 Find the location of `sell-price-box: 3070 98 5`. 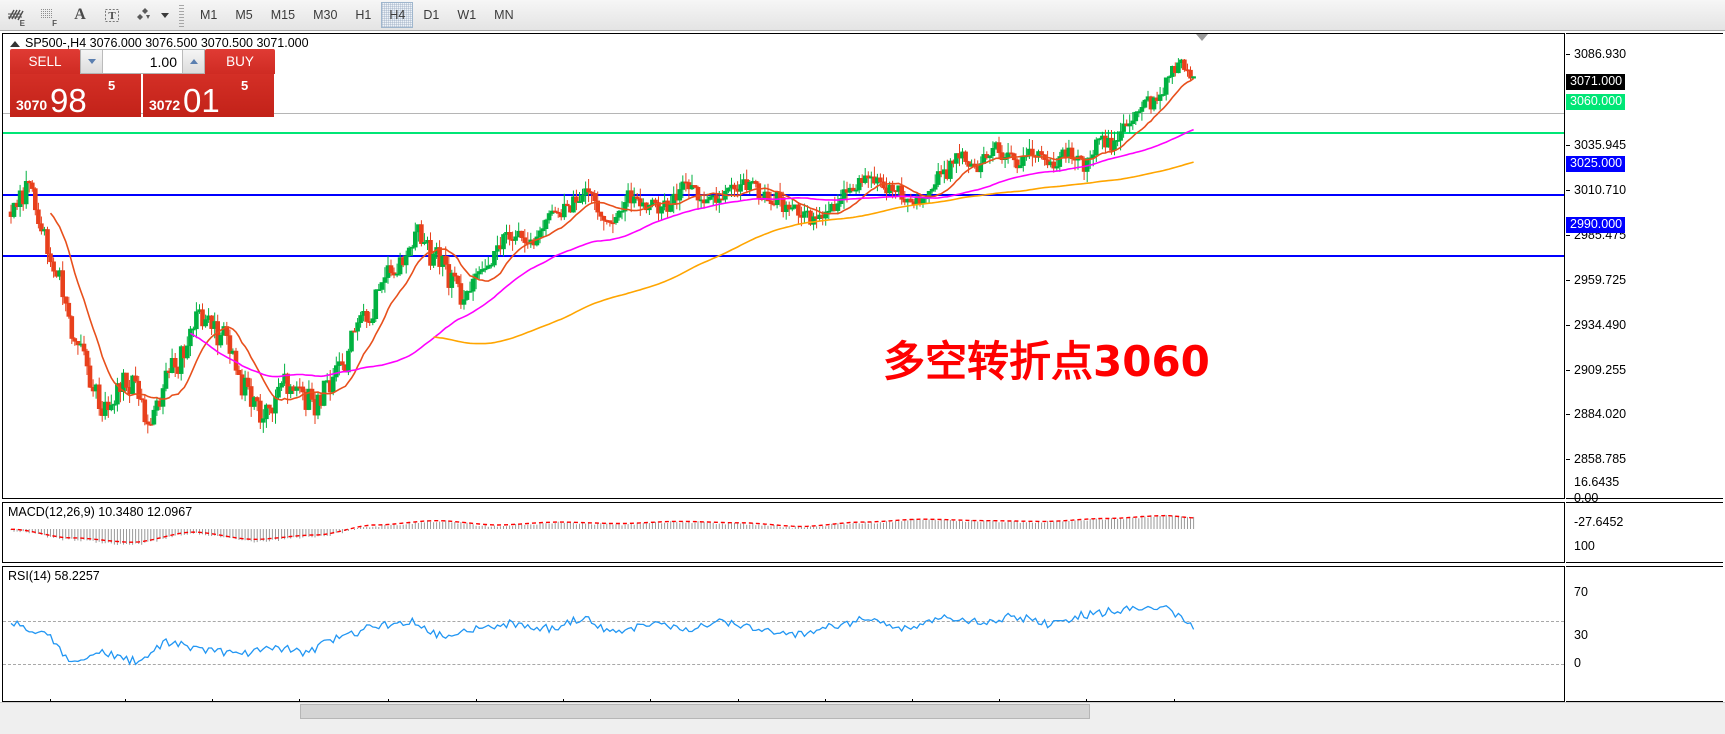

sell-price-box: 3070 98 5 is located at coordinates (75, 95).